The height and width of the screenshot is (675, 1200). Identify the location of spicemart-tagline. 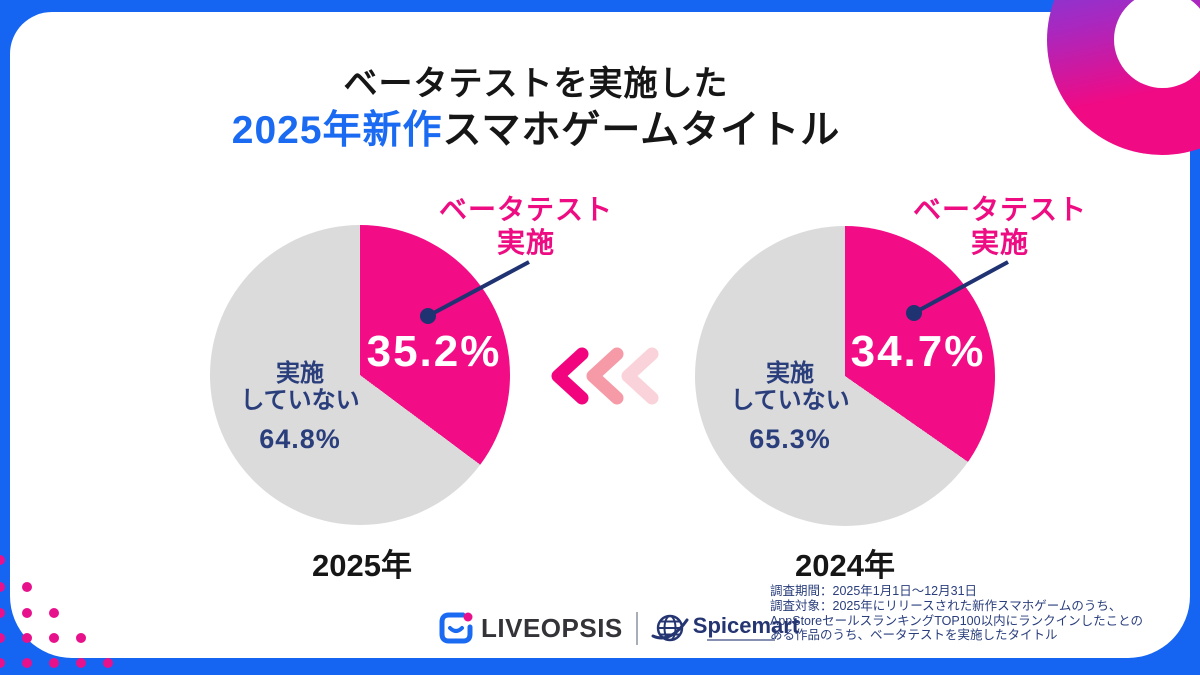
(740, 640).